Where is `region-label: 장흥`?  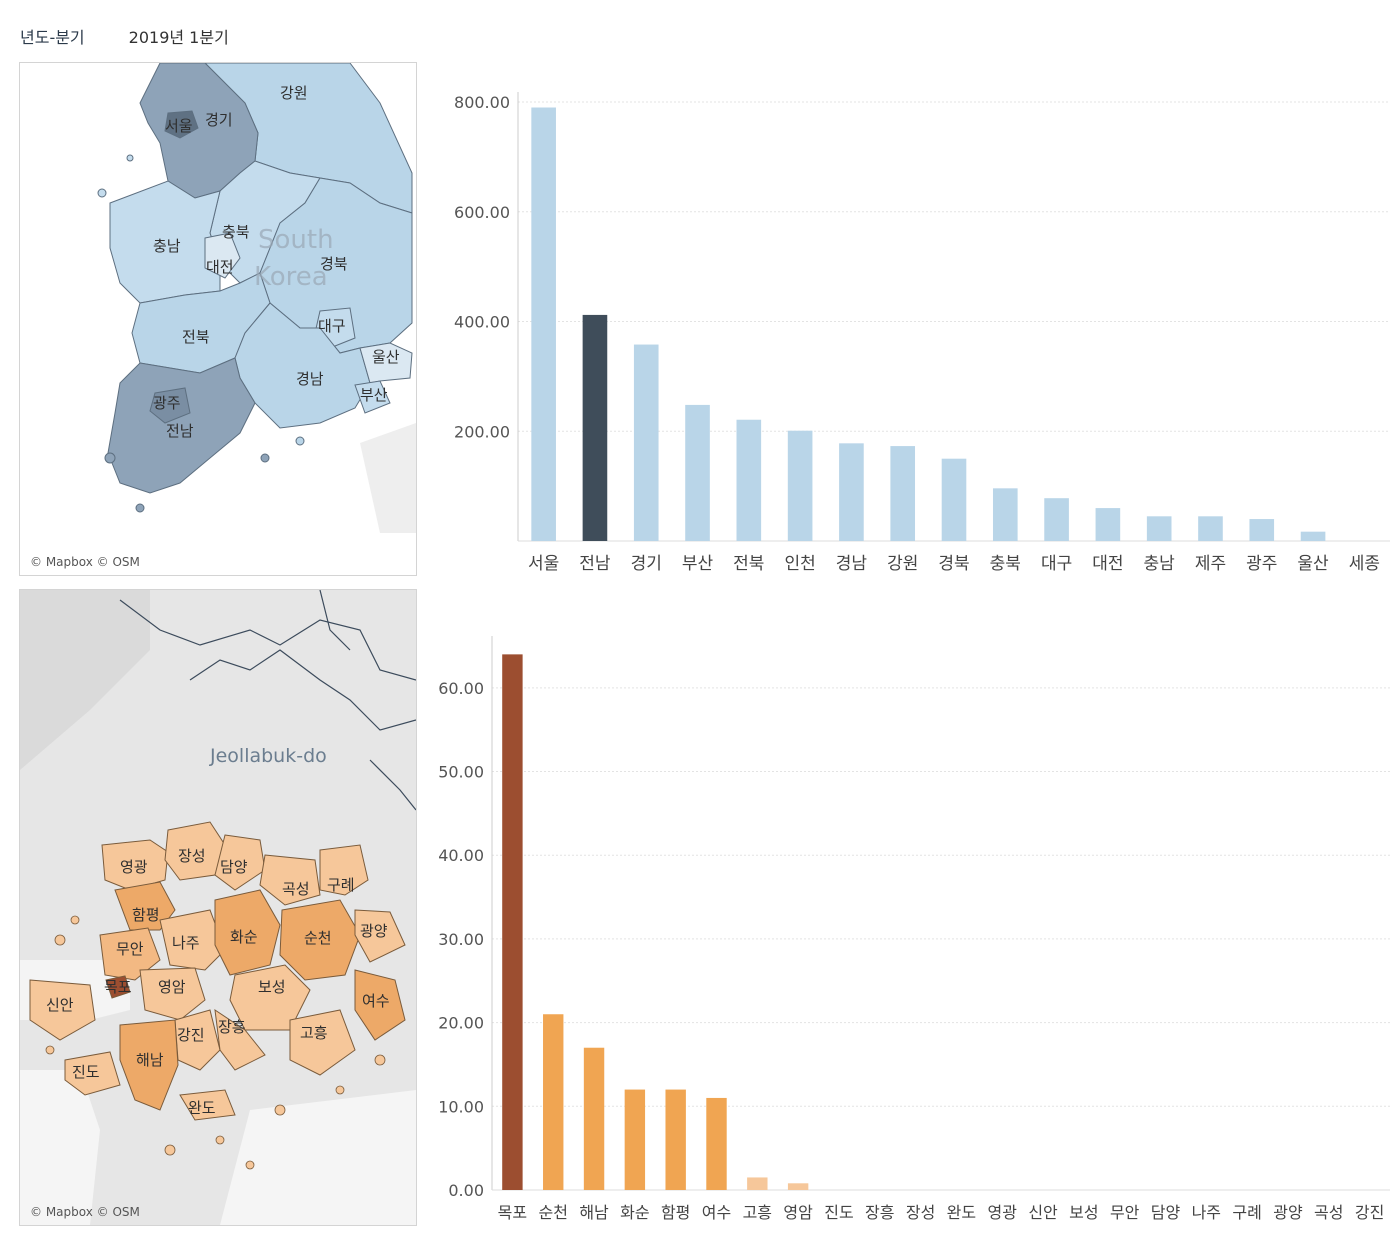 region-label: 장흥 is located at coordinates (232, 1027).